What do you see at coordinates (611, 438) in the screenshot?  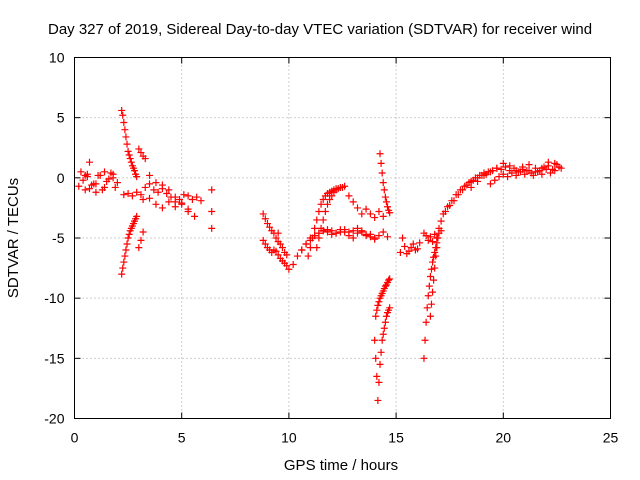 I see `x-tick-label: 25` at bounding box center [611, 438].